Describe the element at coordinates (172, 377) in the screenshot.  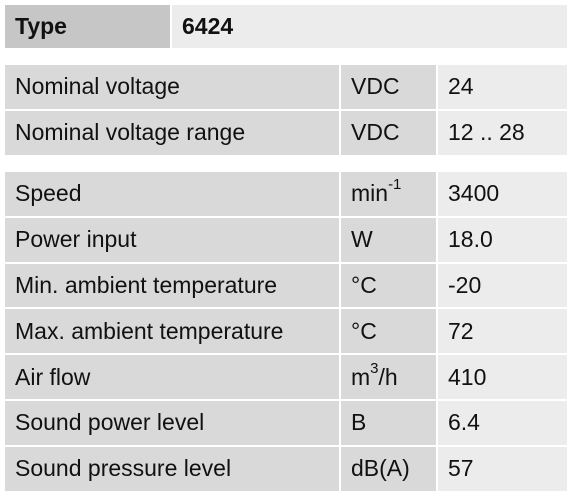
I see `row-label: Air flow` at that location.